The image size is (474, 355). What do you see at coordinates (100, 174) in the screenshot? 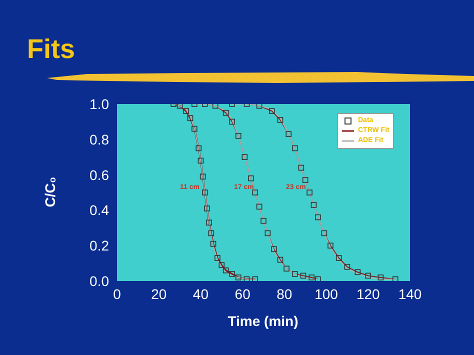
I see `y-tick-label: 0.6` at bounding box center [100, 174].